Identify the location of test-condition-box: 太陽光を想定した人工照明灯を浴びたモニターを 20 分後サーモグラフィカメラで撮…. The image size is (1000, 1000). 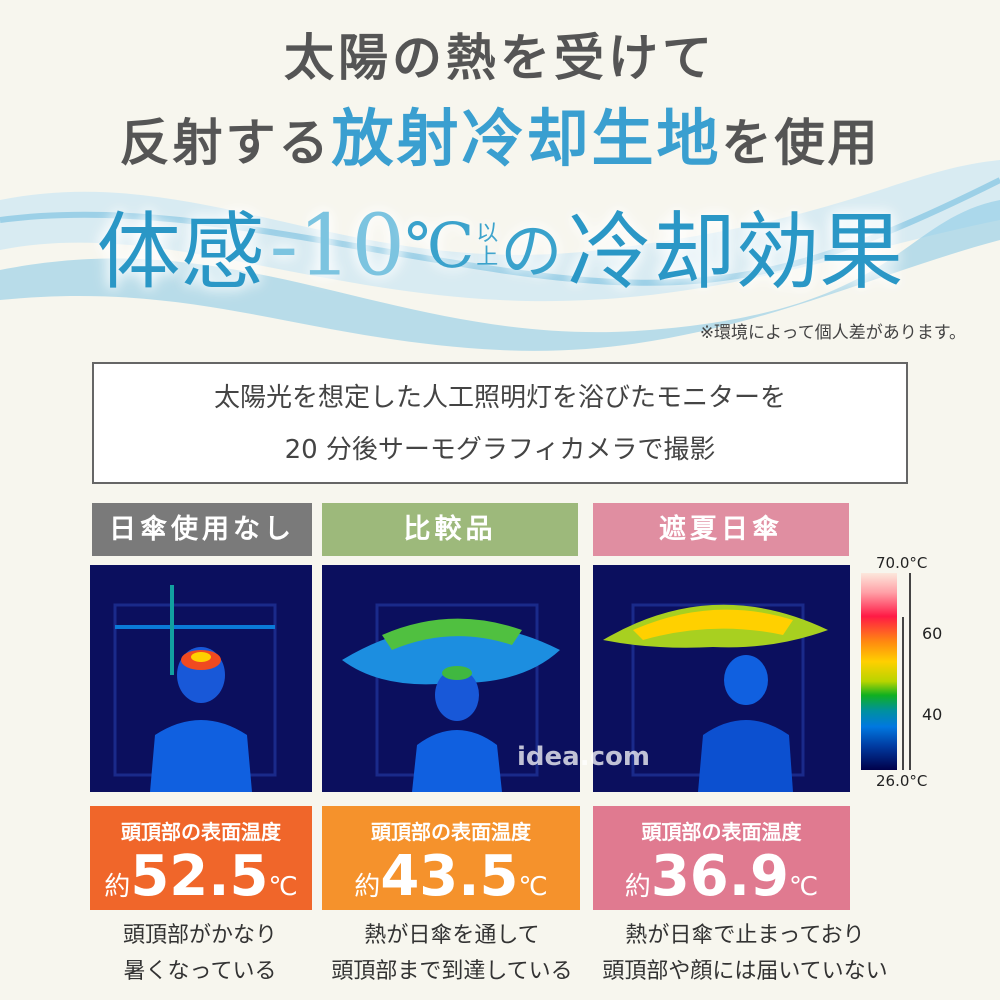
(500, 423).